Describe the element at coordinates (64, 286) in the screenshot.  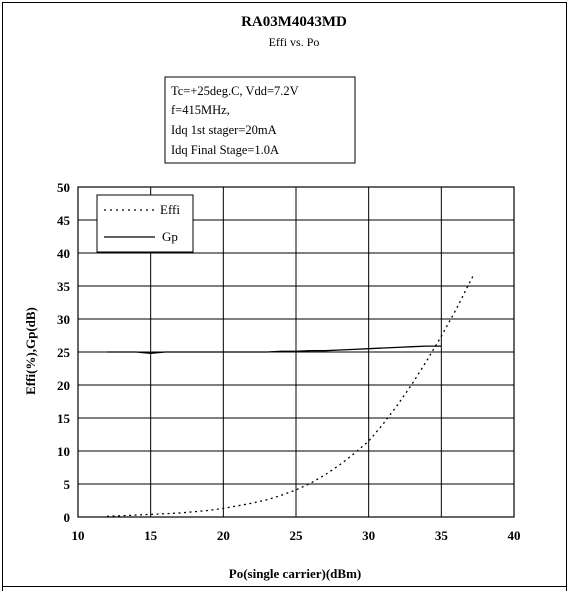
I see `y-tick-label: 35` at that location.